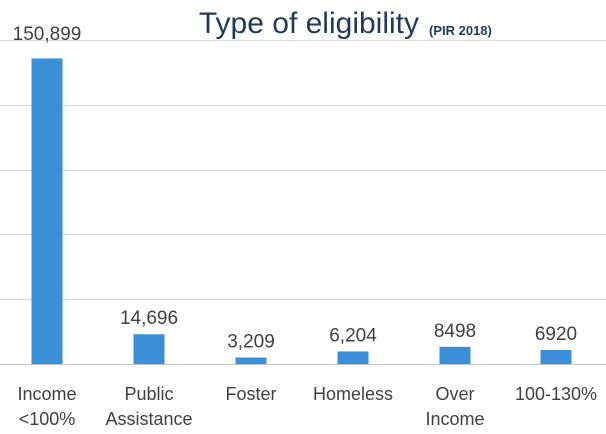 Image resolution: width=606 pixels, height=434 pixels. Describe the element at coordinates (47, 419) in the screenshot. I see `category-label: <100%` at that location.